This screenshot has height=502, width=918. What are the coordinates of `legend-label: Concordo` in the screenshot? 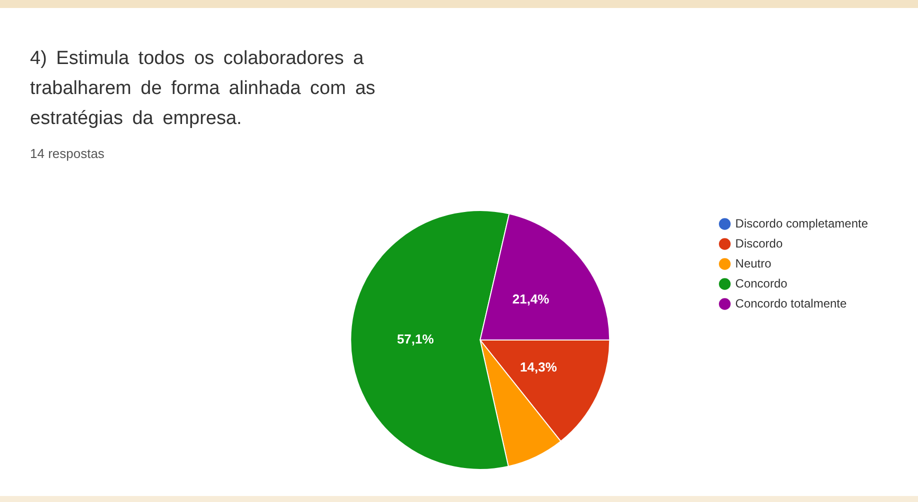 It's located at (761, 283).